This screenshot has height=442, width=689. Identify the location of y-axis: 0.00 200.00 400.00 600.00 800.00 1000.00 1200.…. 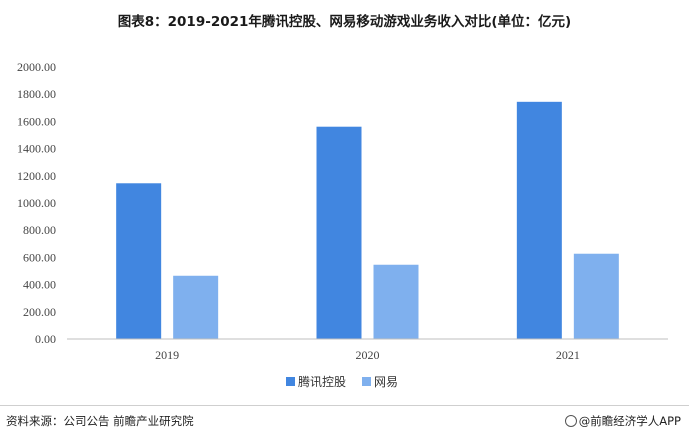
(36, 203).